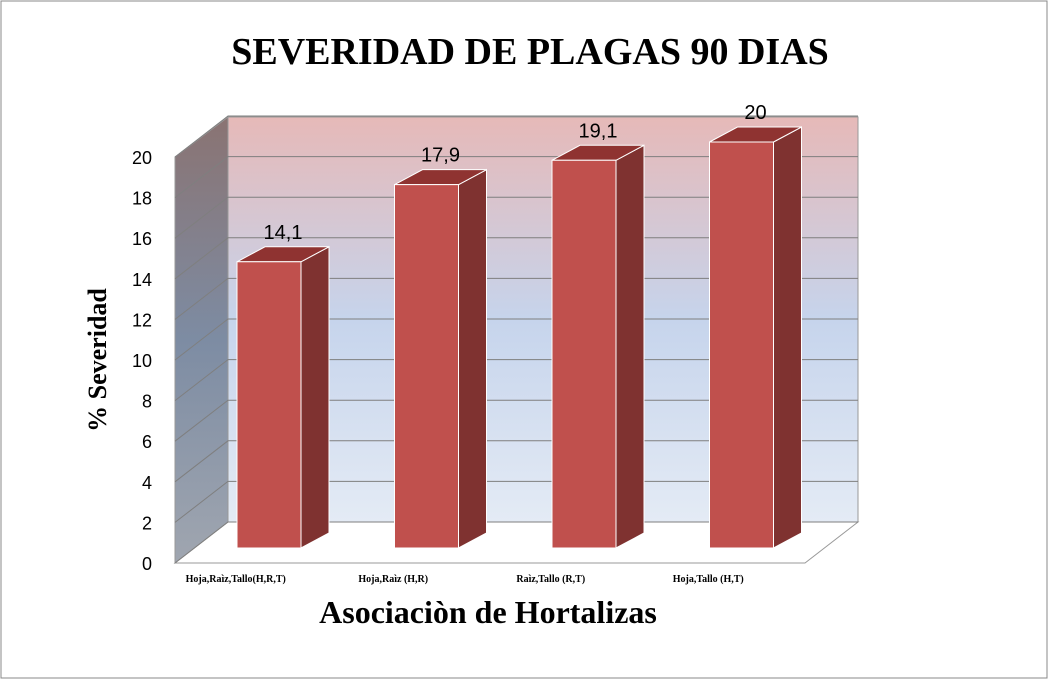 This screenshot has width=1048, height=679. What do you see at coordinates (147, 523) in the screenshot?
I see `y-tick-label: 2` at bounding box center [147, 523].